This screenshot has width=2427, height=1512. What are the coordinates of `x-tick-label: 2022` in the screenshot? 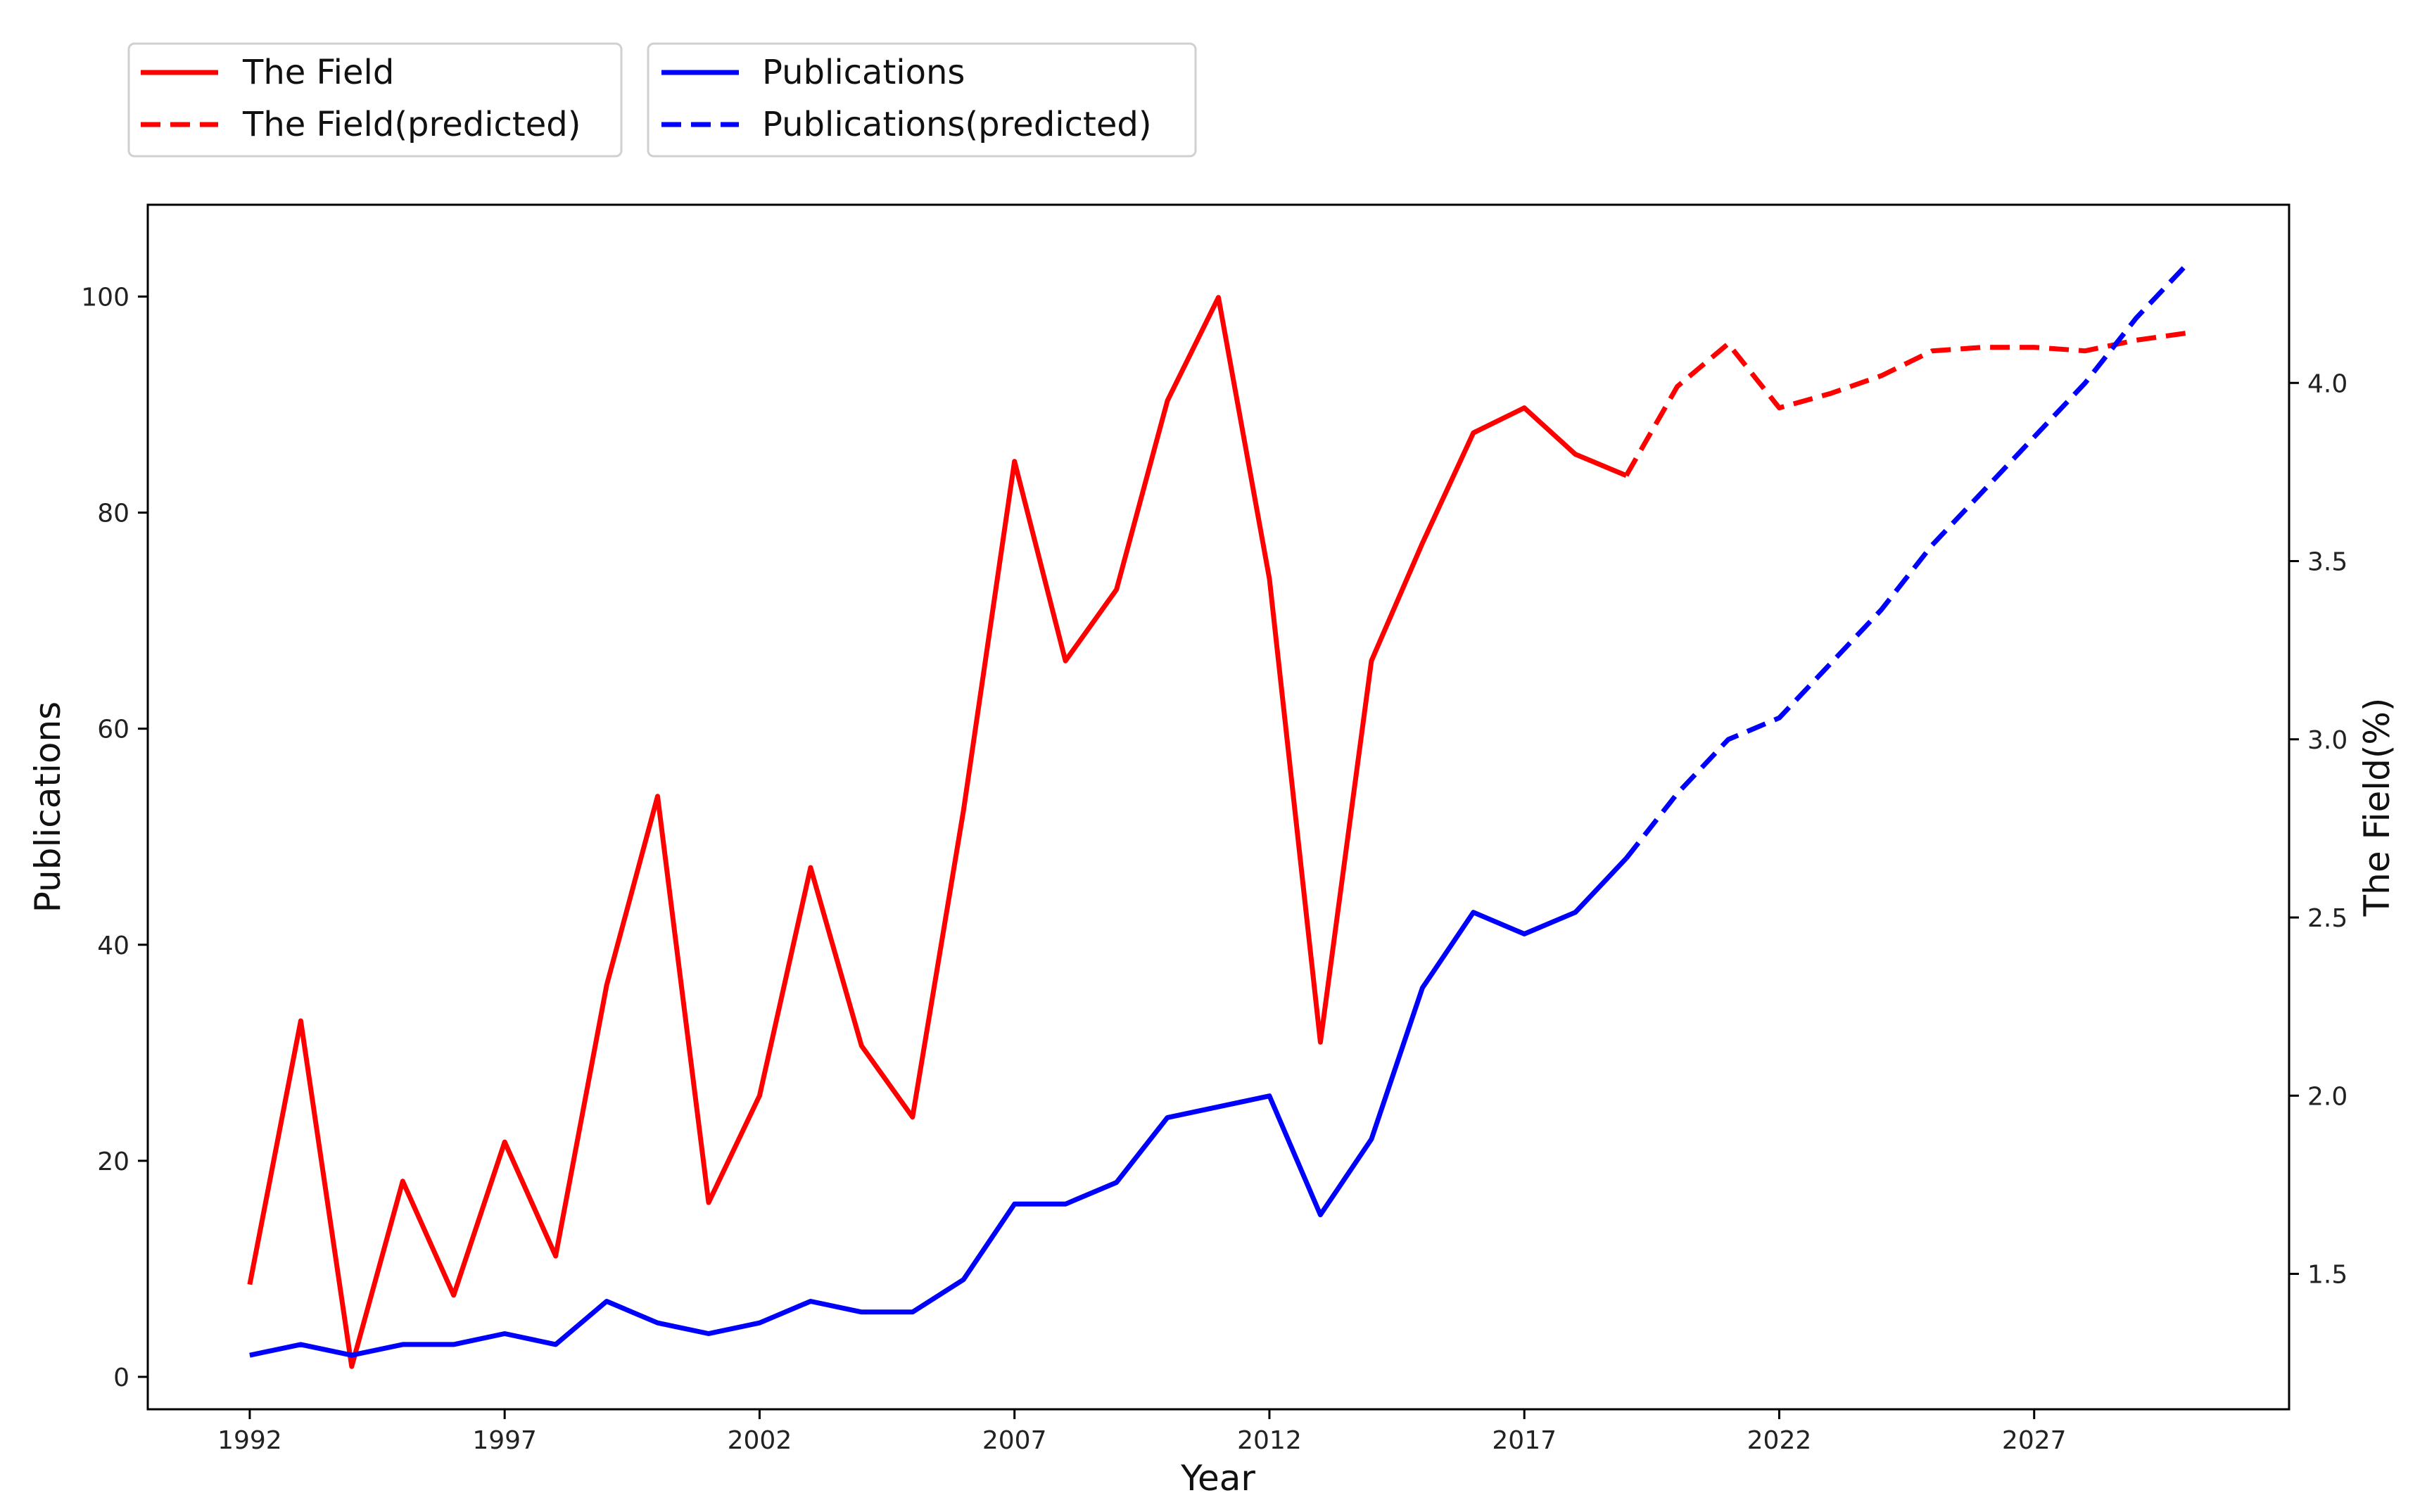 It's located at (1779, 1440).